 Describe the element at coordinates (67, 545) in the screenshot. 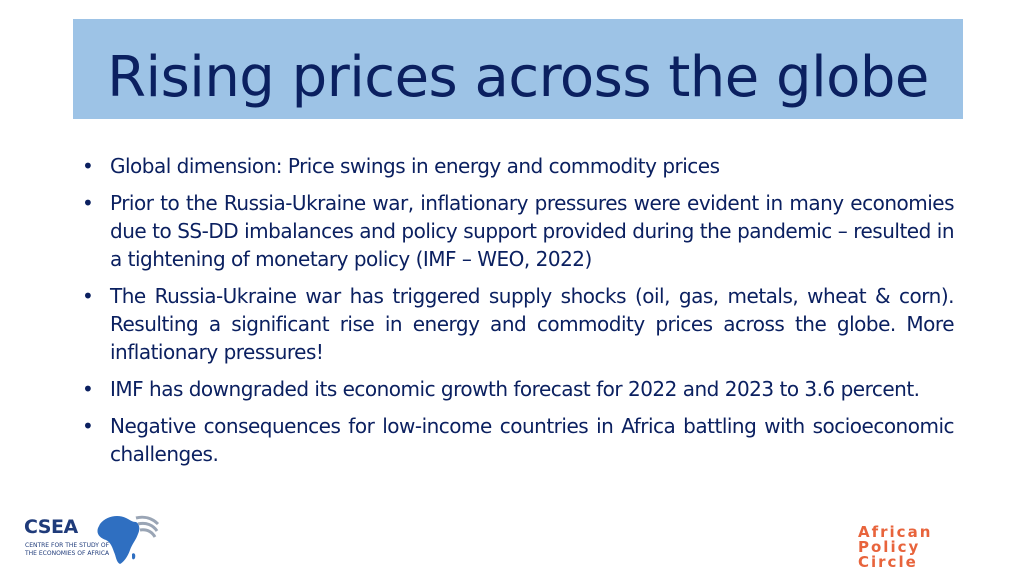

I see `csea-logo-subtitle-1: CENTRE FOR THE STUDY OF` at that location.